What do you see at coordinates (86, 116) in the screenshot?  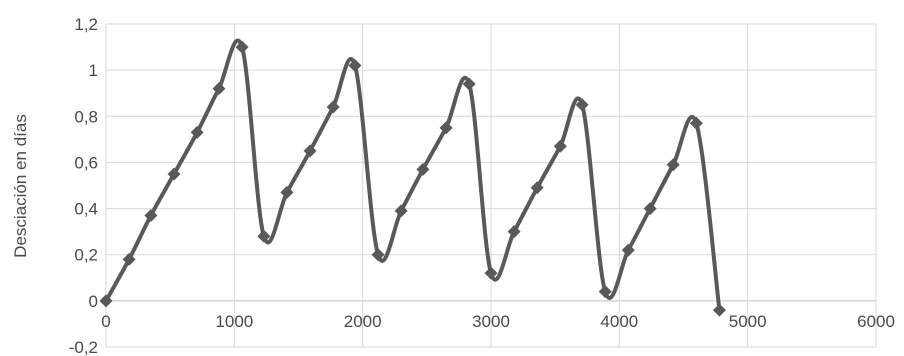 I see `y-tick-label: 0,8` at bounding box center [86, 116].